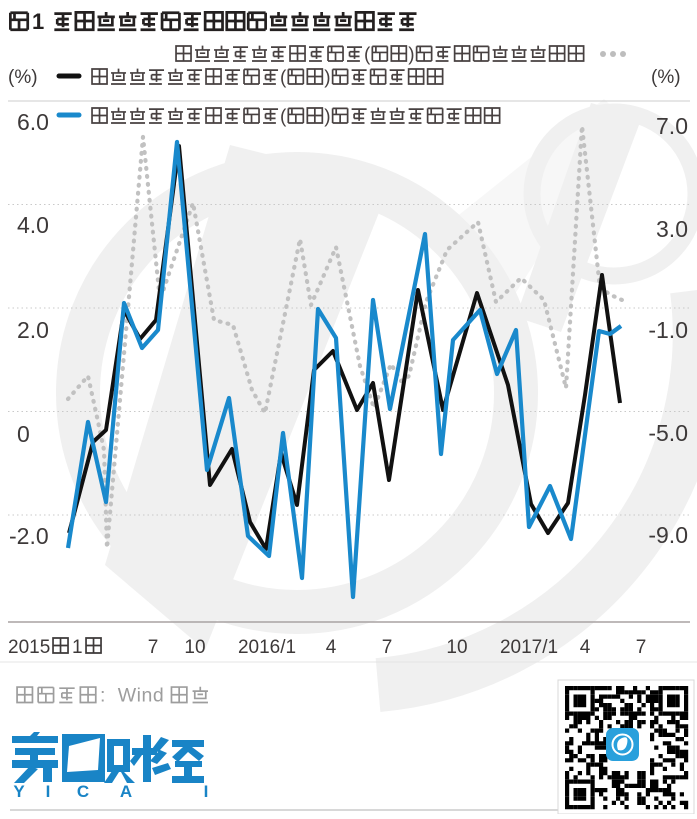 The width and height of the screenshot is (697, 819). What do you see at coordinates (23, 434) in the screenshot?
I see `svg-text: 0` at bounding box center [23, 434].